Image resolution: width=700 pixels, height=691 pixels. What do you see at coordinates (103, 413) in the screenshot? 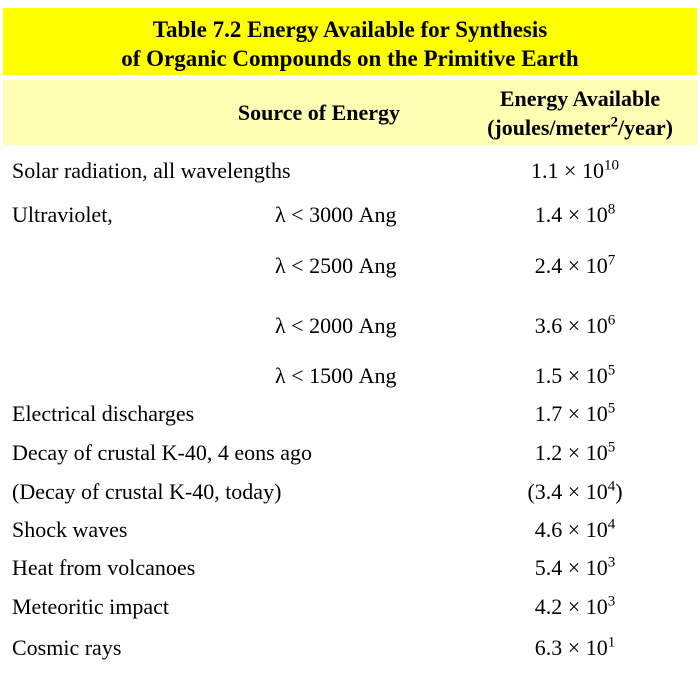
I see `source-cell: Electrical discharges` at bounding box center [103, 413].